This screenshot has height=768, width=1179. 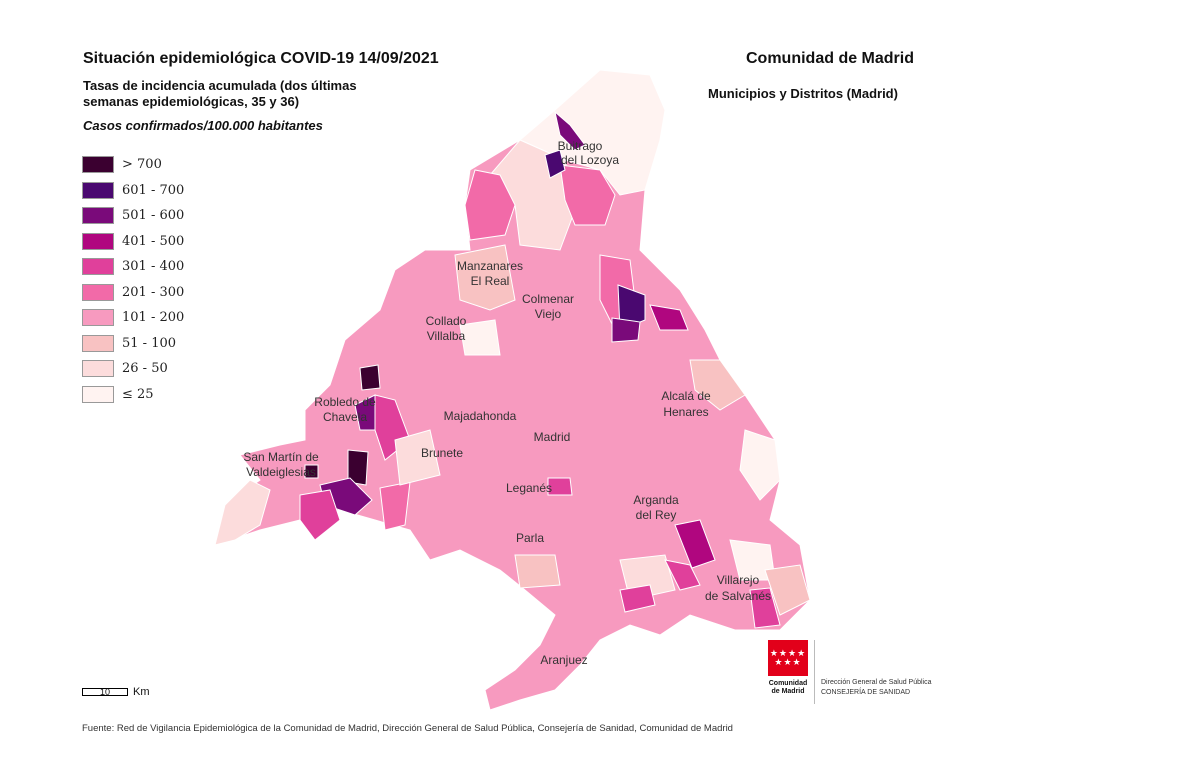 I want to click on scale-bar-box: 10, so click(x=105, y=692).